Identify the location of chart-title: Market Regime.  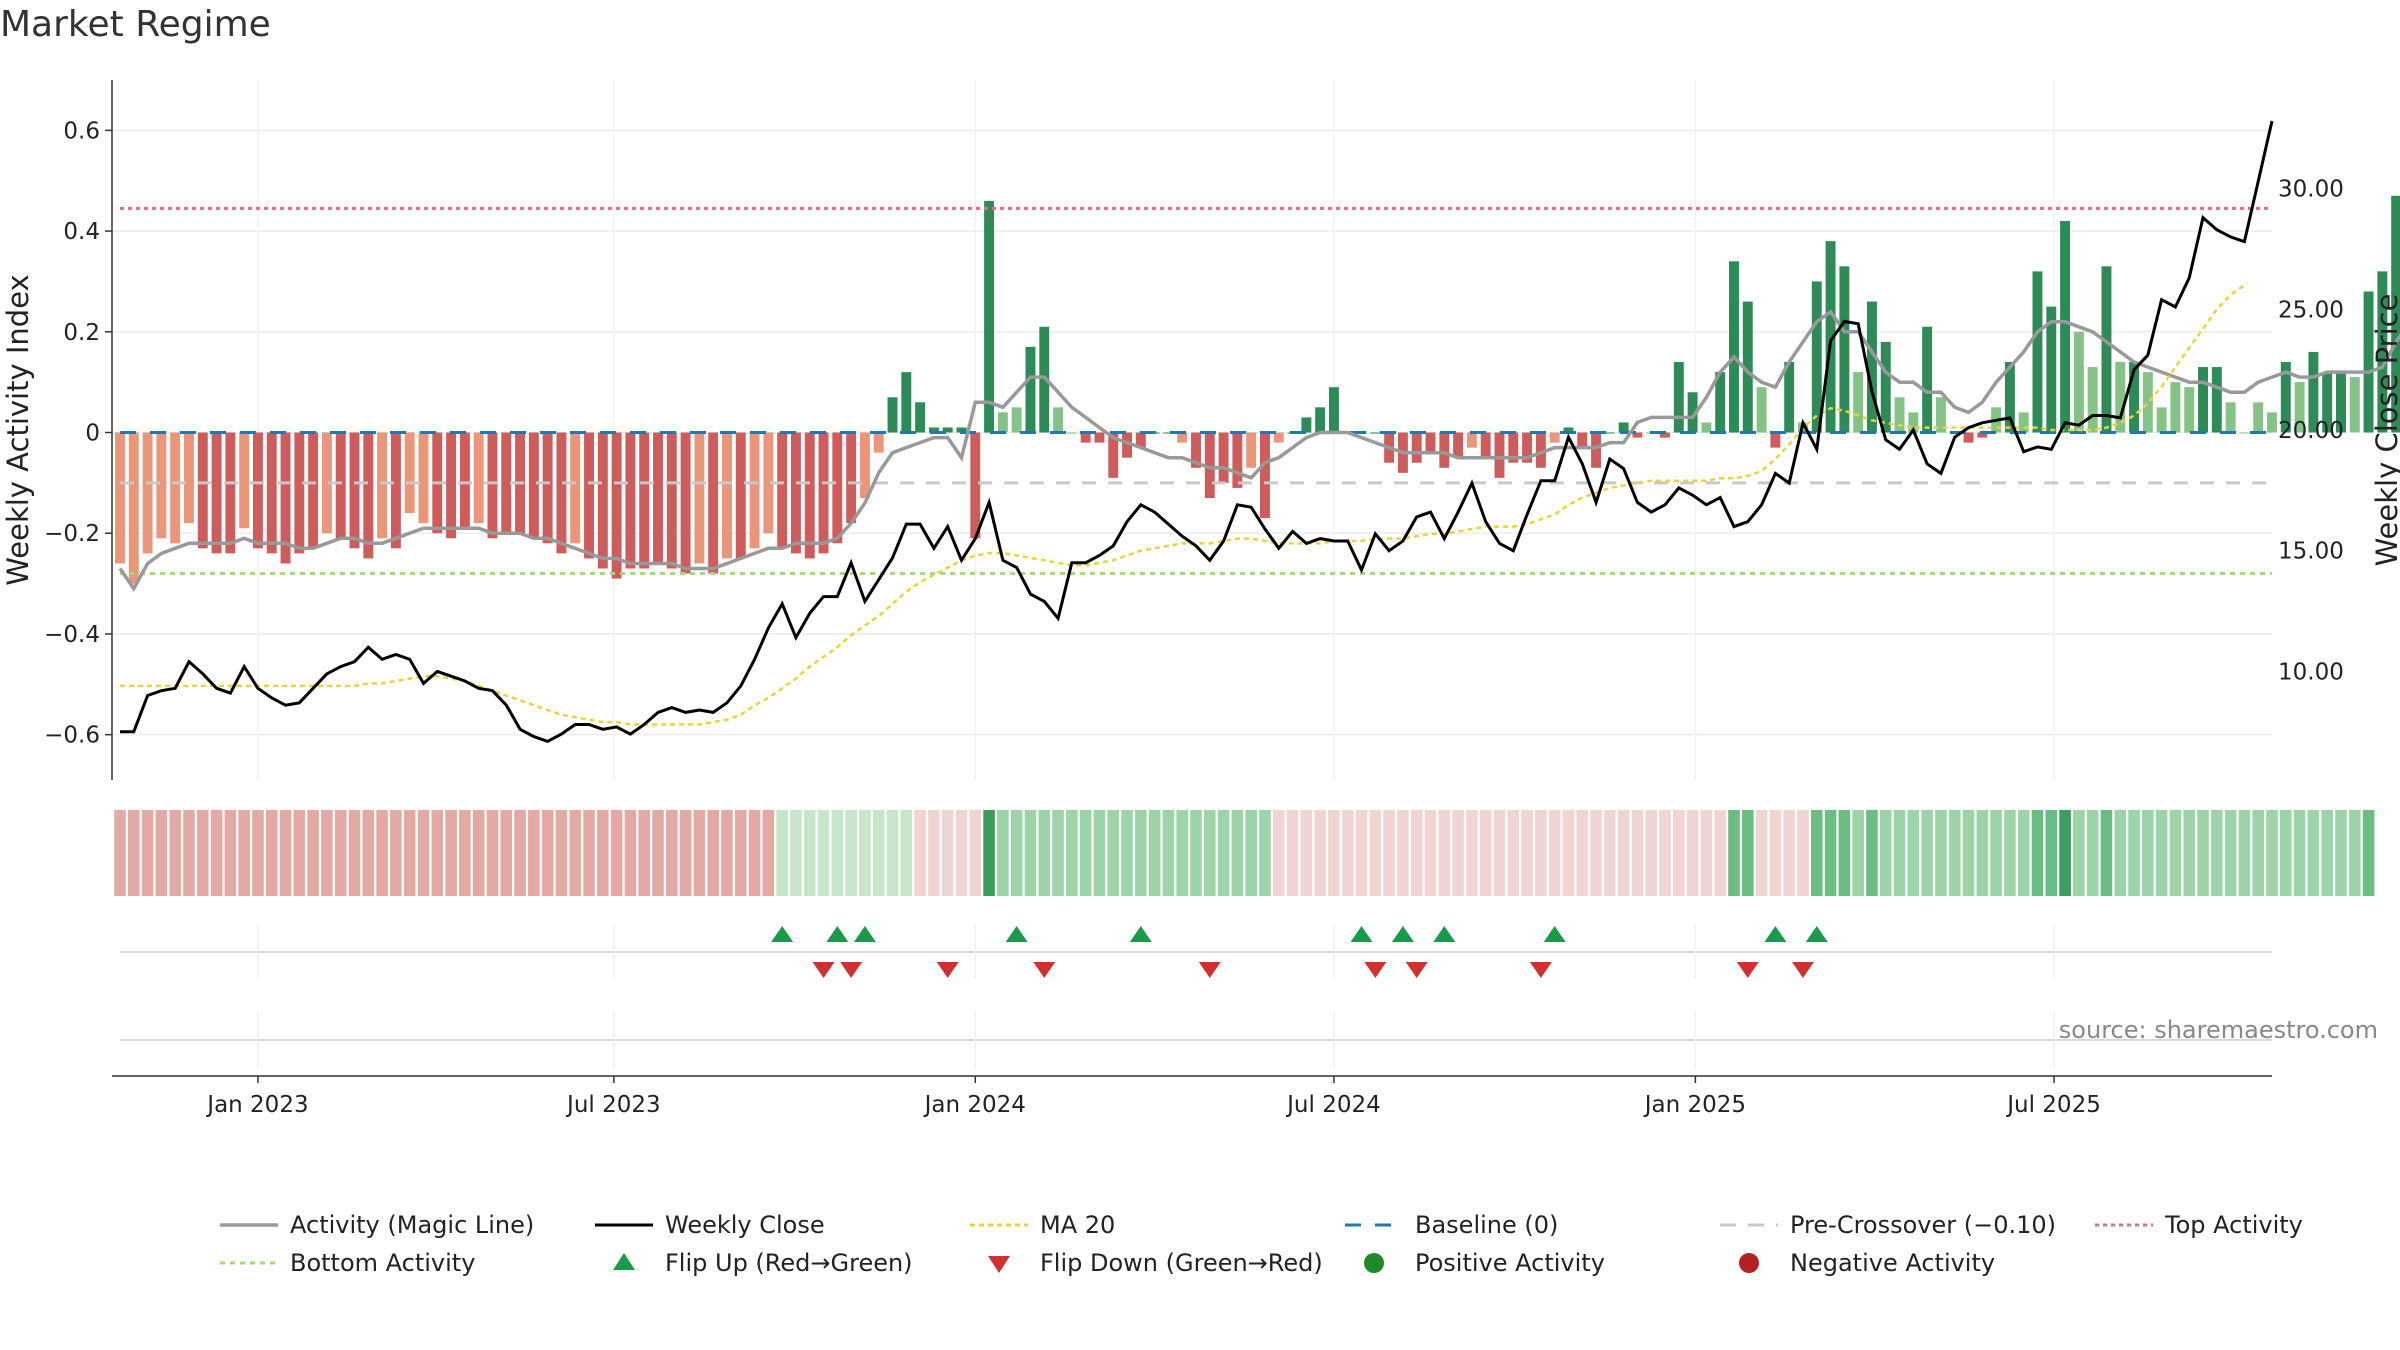
(135, 24).